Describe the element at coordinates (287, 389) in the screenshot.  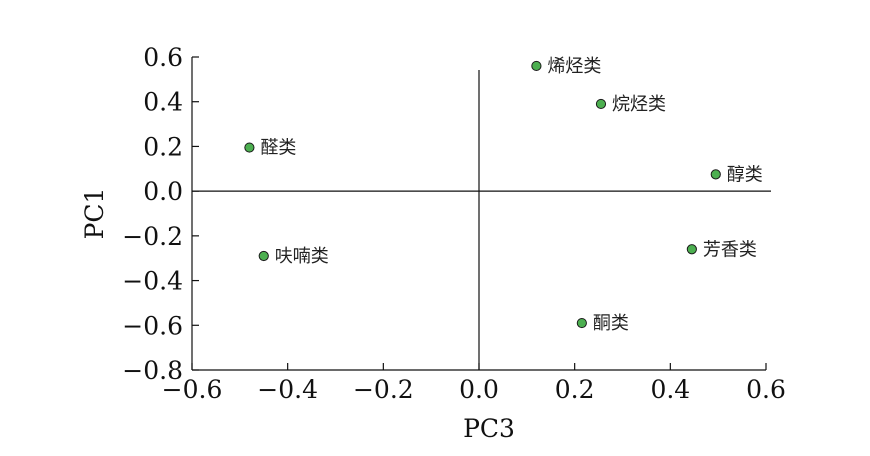
I see `x-tick-label: −0.4` at that location.